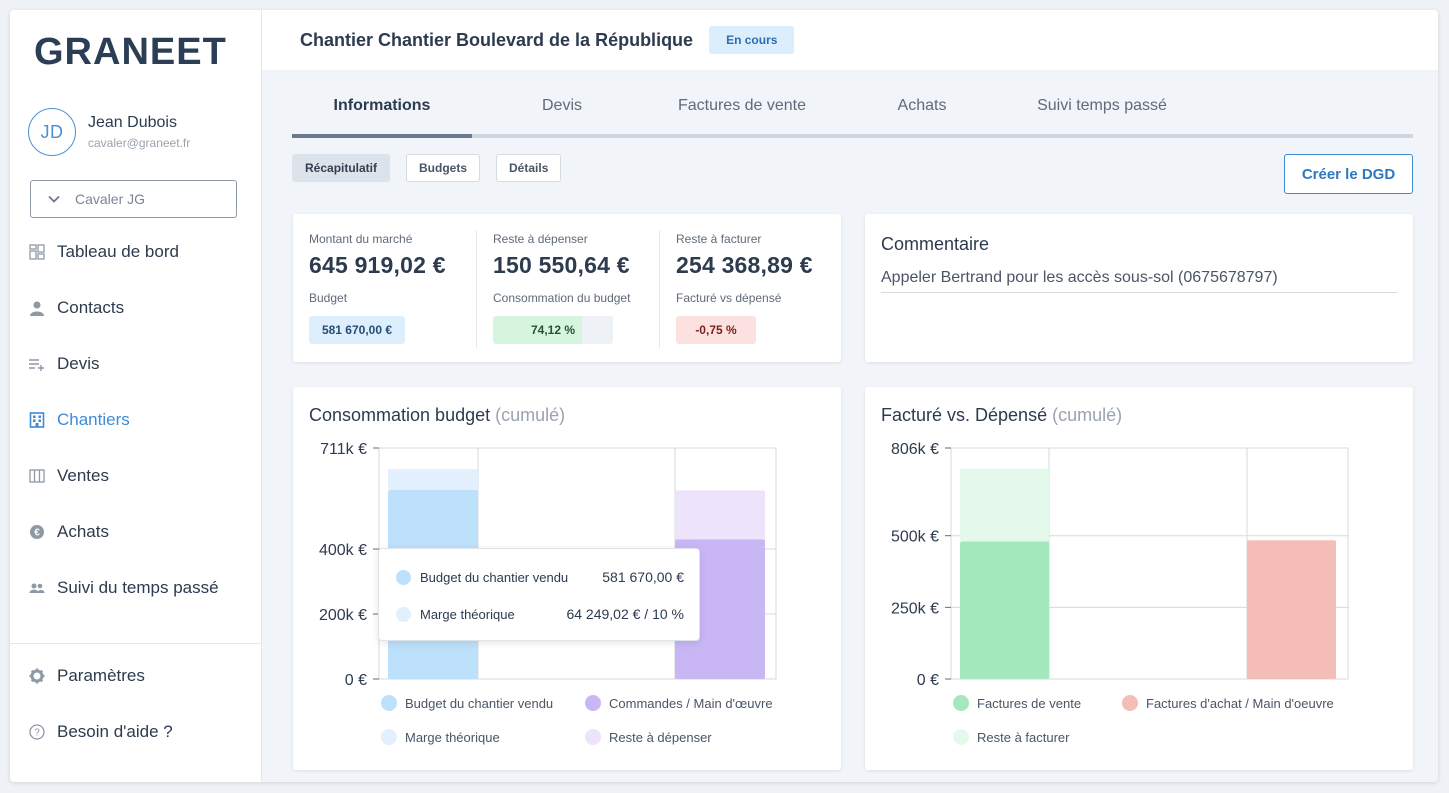  I want to click on legend-item: Reste à dépenser, so click(648, 737).